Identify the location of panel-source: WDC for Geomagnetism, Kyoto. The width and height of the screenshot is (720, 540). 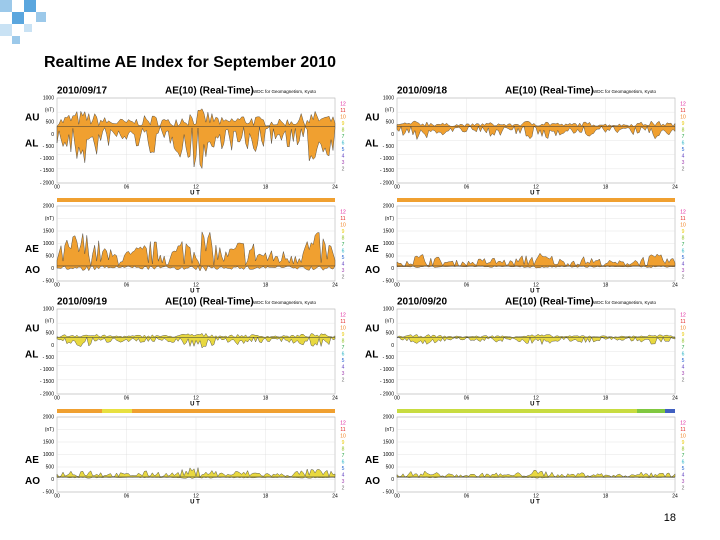
(625, 91).